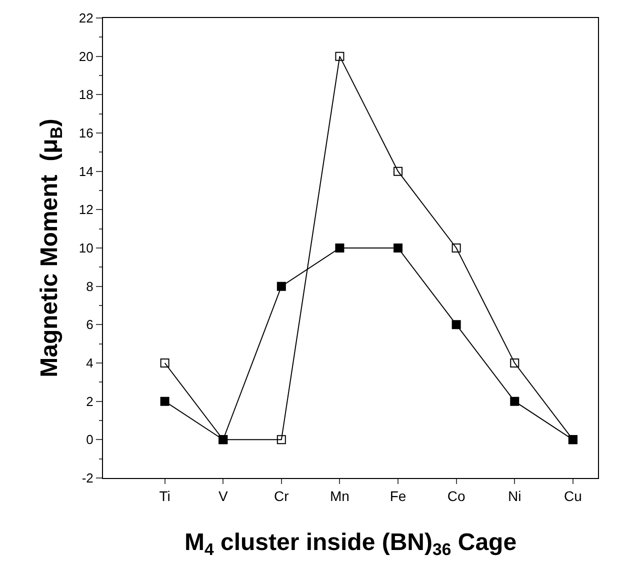 The height and width of the screenshot is (567, 639). What do you see at coordinates (282, 496) in the screenshot?
I see `x-tick-label: Cr` at bounding box center [282, 496].